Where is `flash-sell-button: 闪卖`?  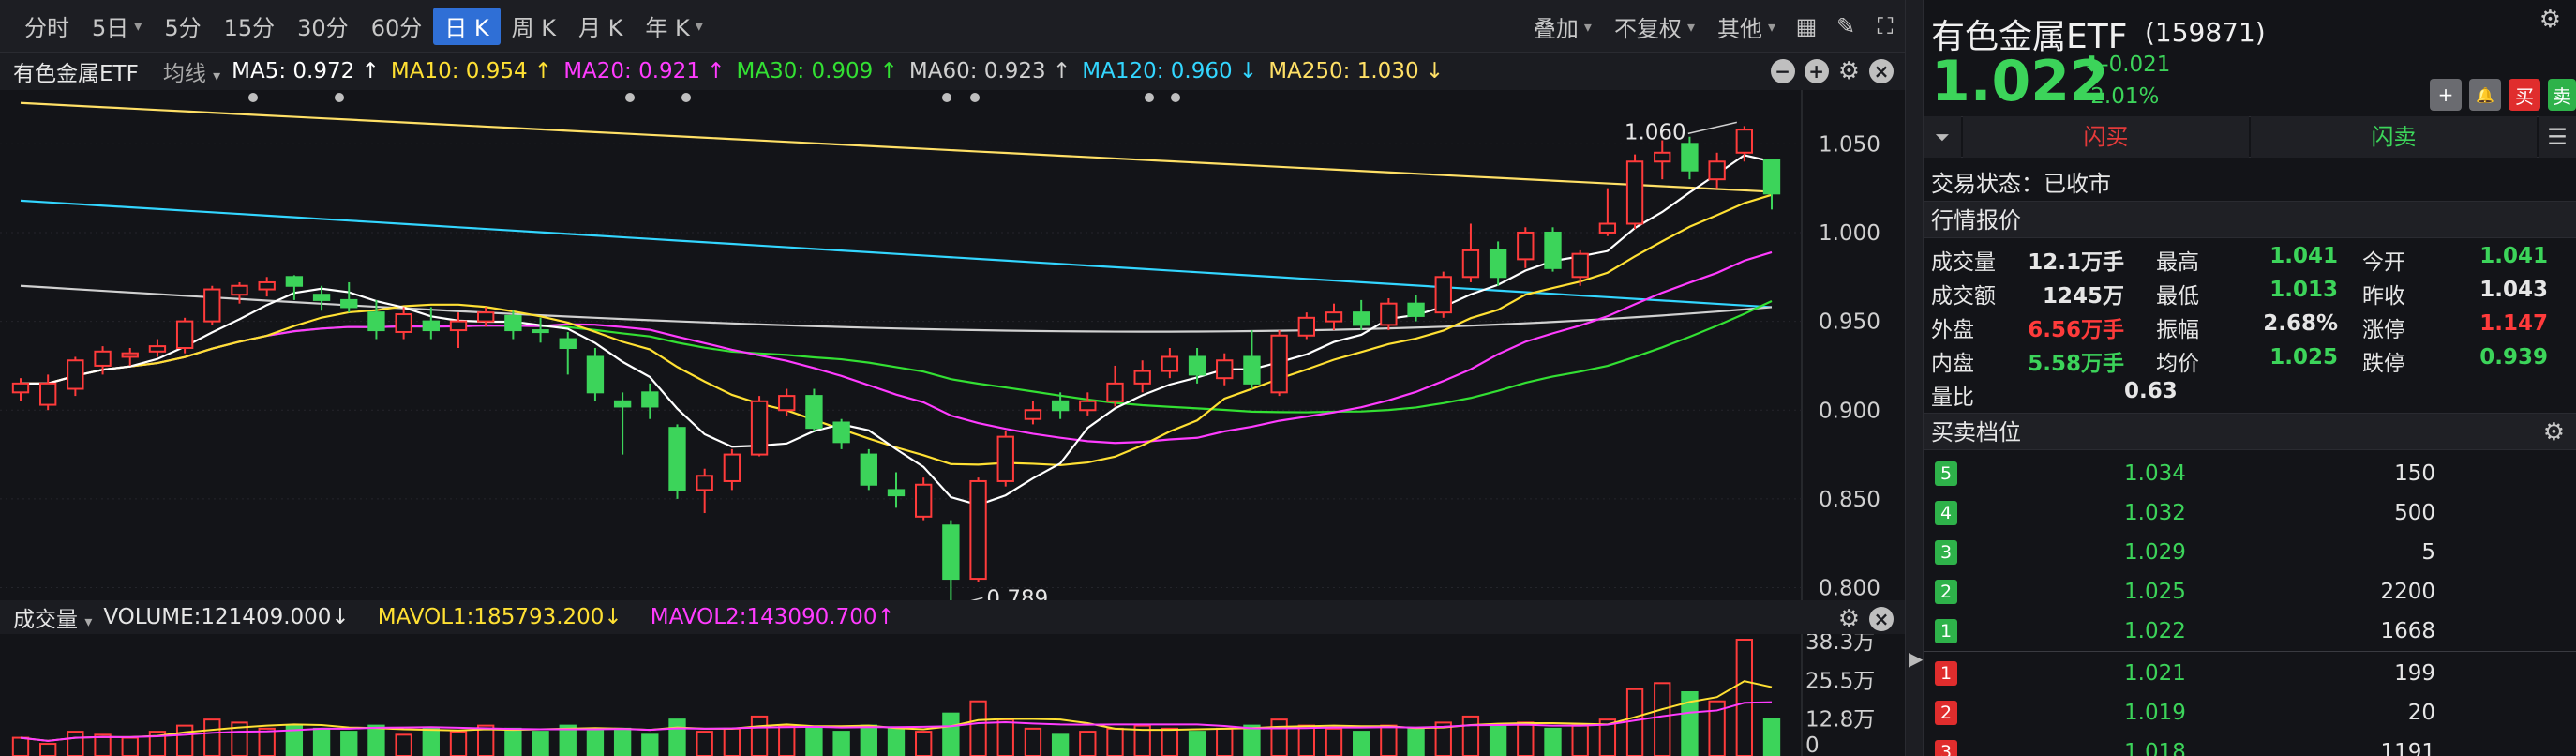 flash-sell-button: 闪卖 is located at coordinates (2394, 137).